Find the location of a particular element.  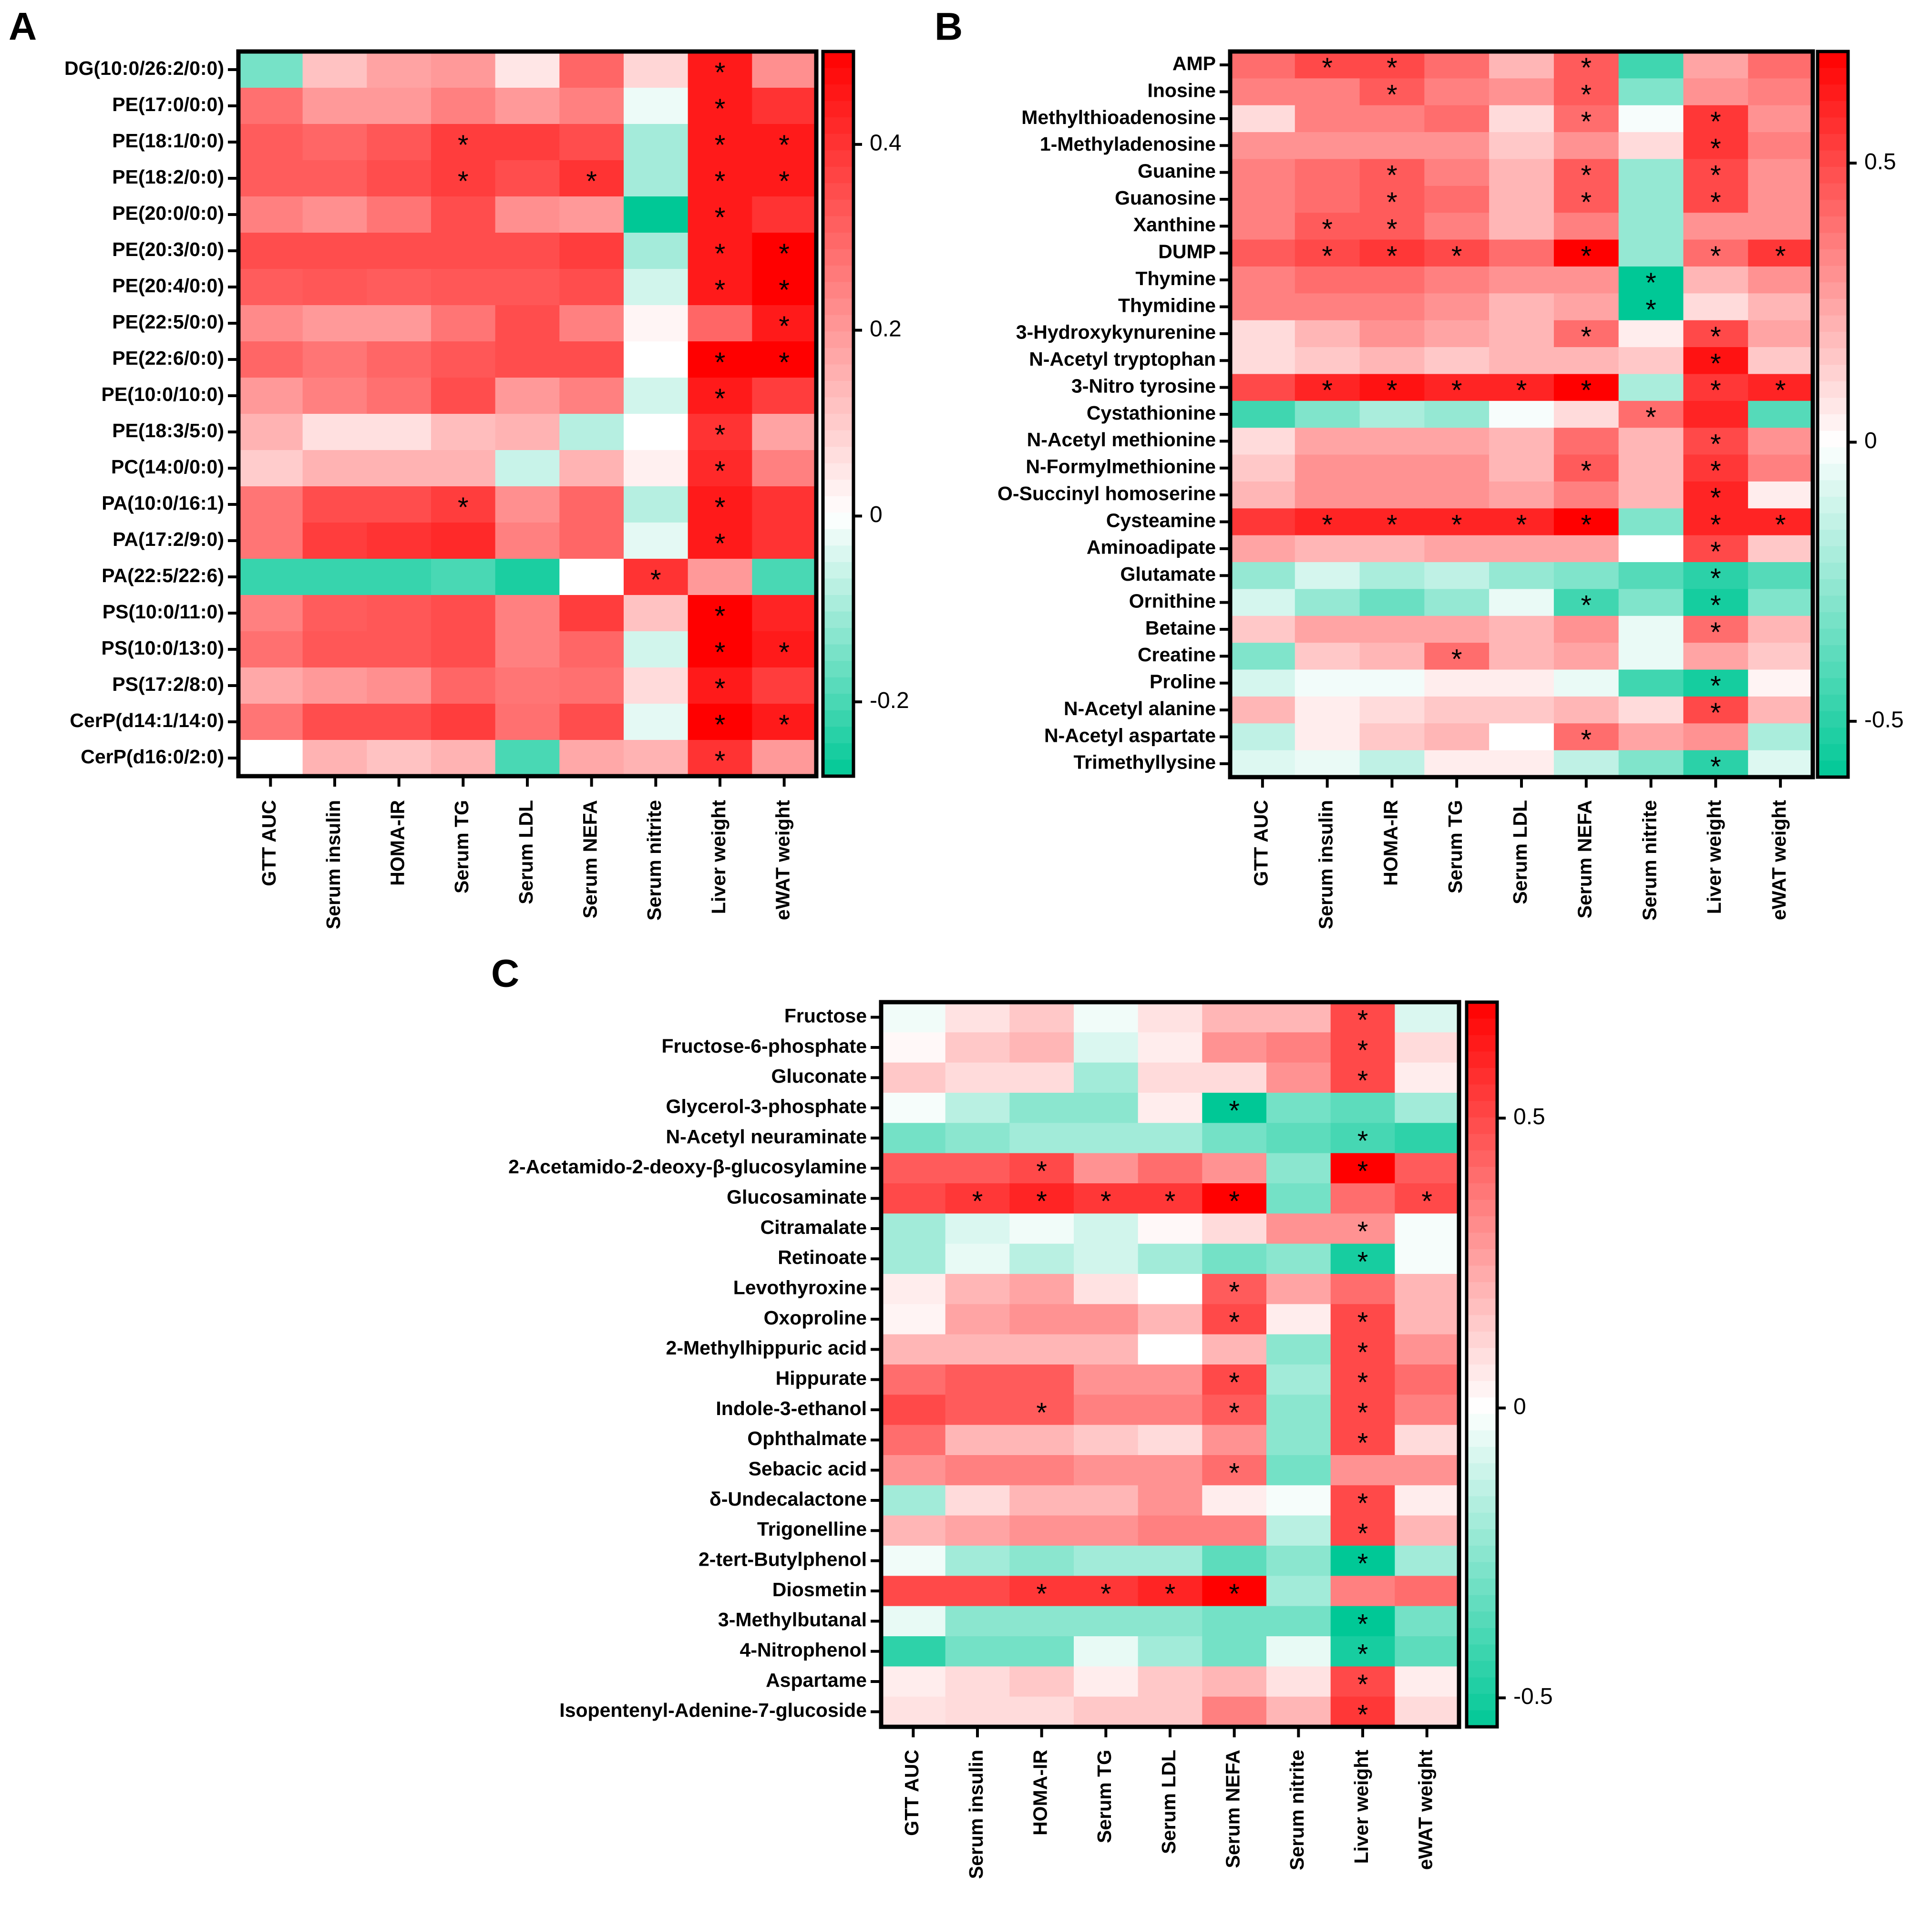

colorbar-tick-label: 0.4 is located at coordinates (886, 143).